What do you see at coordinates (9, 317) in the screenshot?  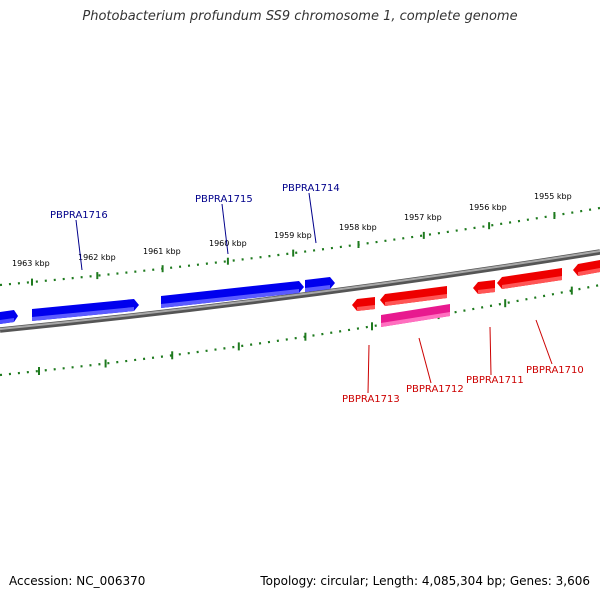 I see `gene-arrow-left-edge` at bounding box center [9, 317].